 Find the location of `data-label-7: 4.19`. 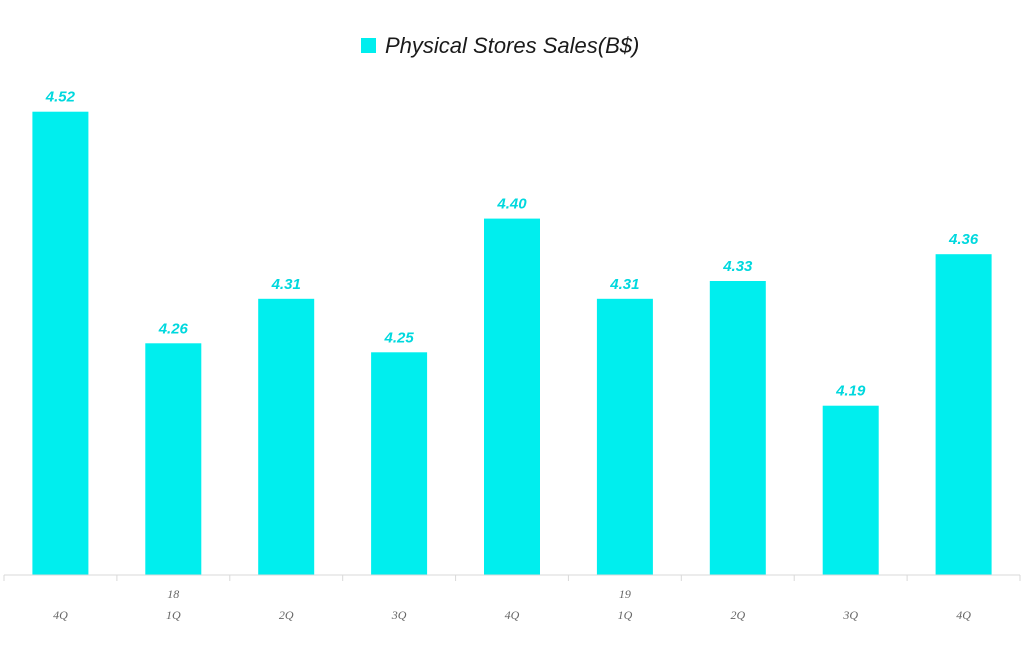

data-label-7: 4.19 is located at coordinates (850, 391).